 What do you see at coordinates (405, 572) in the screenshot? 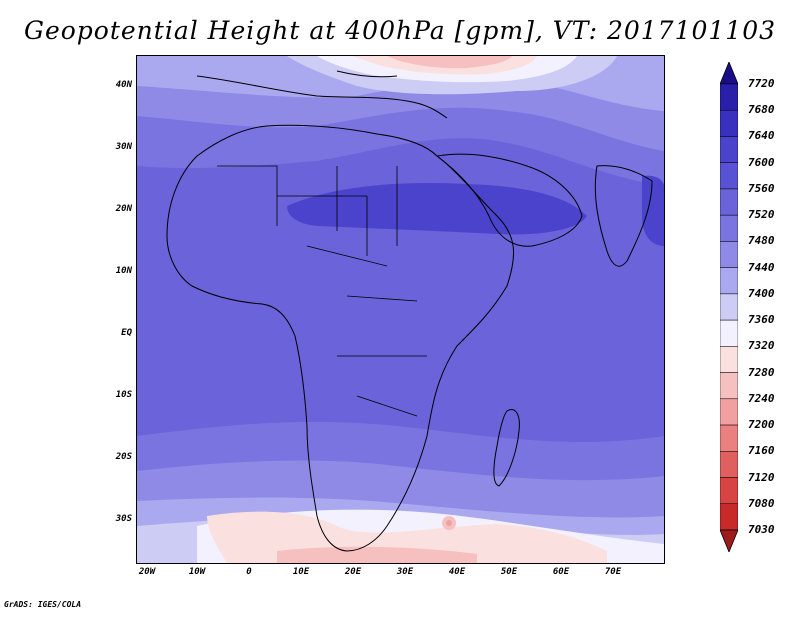
I see `lon-label: 30E` at bounding box center [405, 572].